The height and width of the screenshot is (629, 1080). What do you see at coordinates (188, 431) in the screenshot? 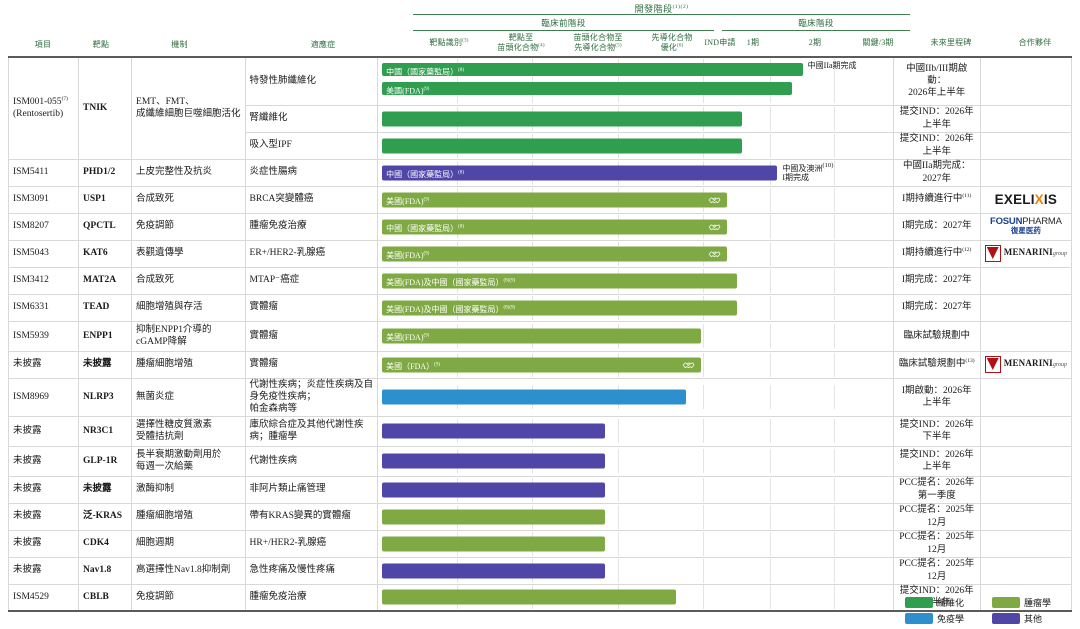
I see `cell-mechanism: 選擇性糖皮質激素 受體拮抗劑` at bounding box center [188, 431].